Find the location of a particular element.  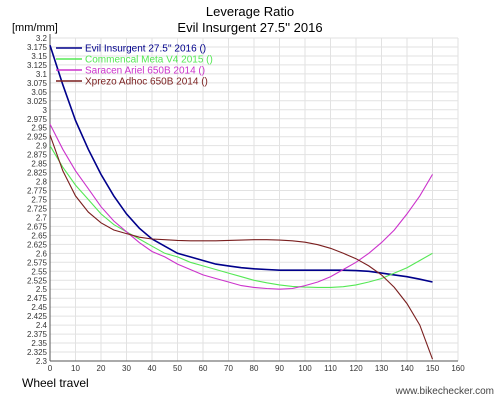

y-tick-label: 2.7 is located at coordinates (42, 217).